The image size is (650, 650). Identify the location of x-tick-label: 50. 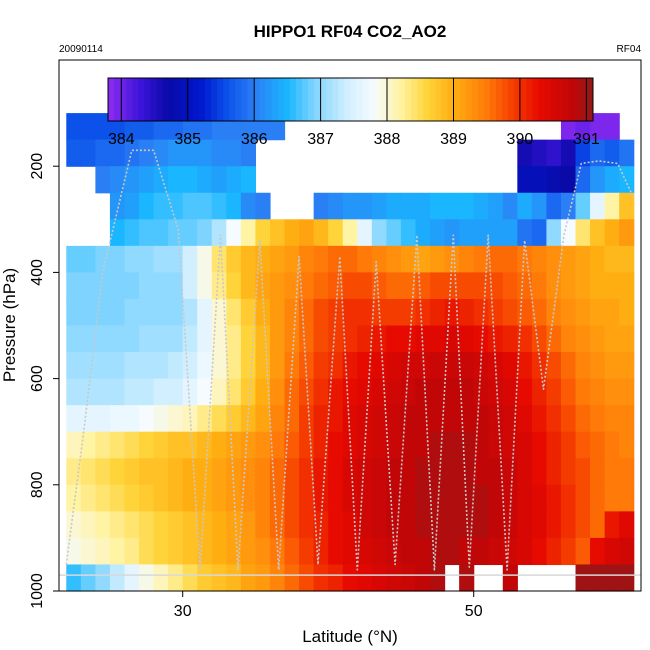
(474, 611).